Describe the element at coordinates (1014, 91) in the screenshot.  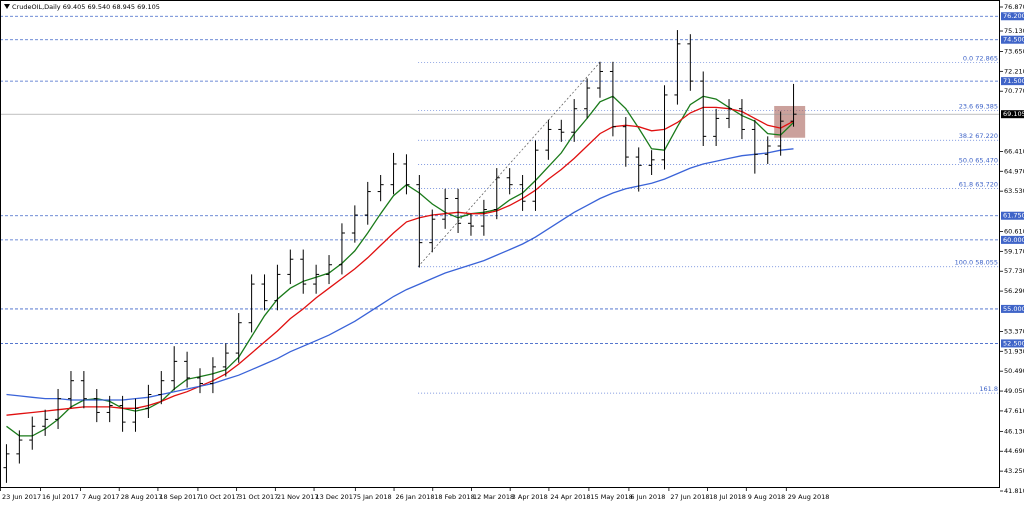
I see `y-tick-label: 70.770` at that location.